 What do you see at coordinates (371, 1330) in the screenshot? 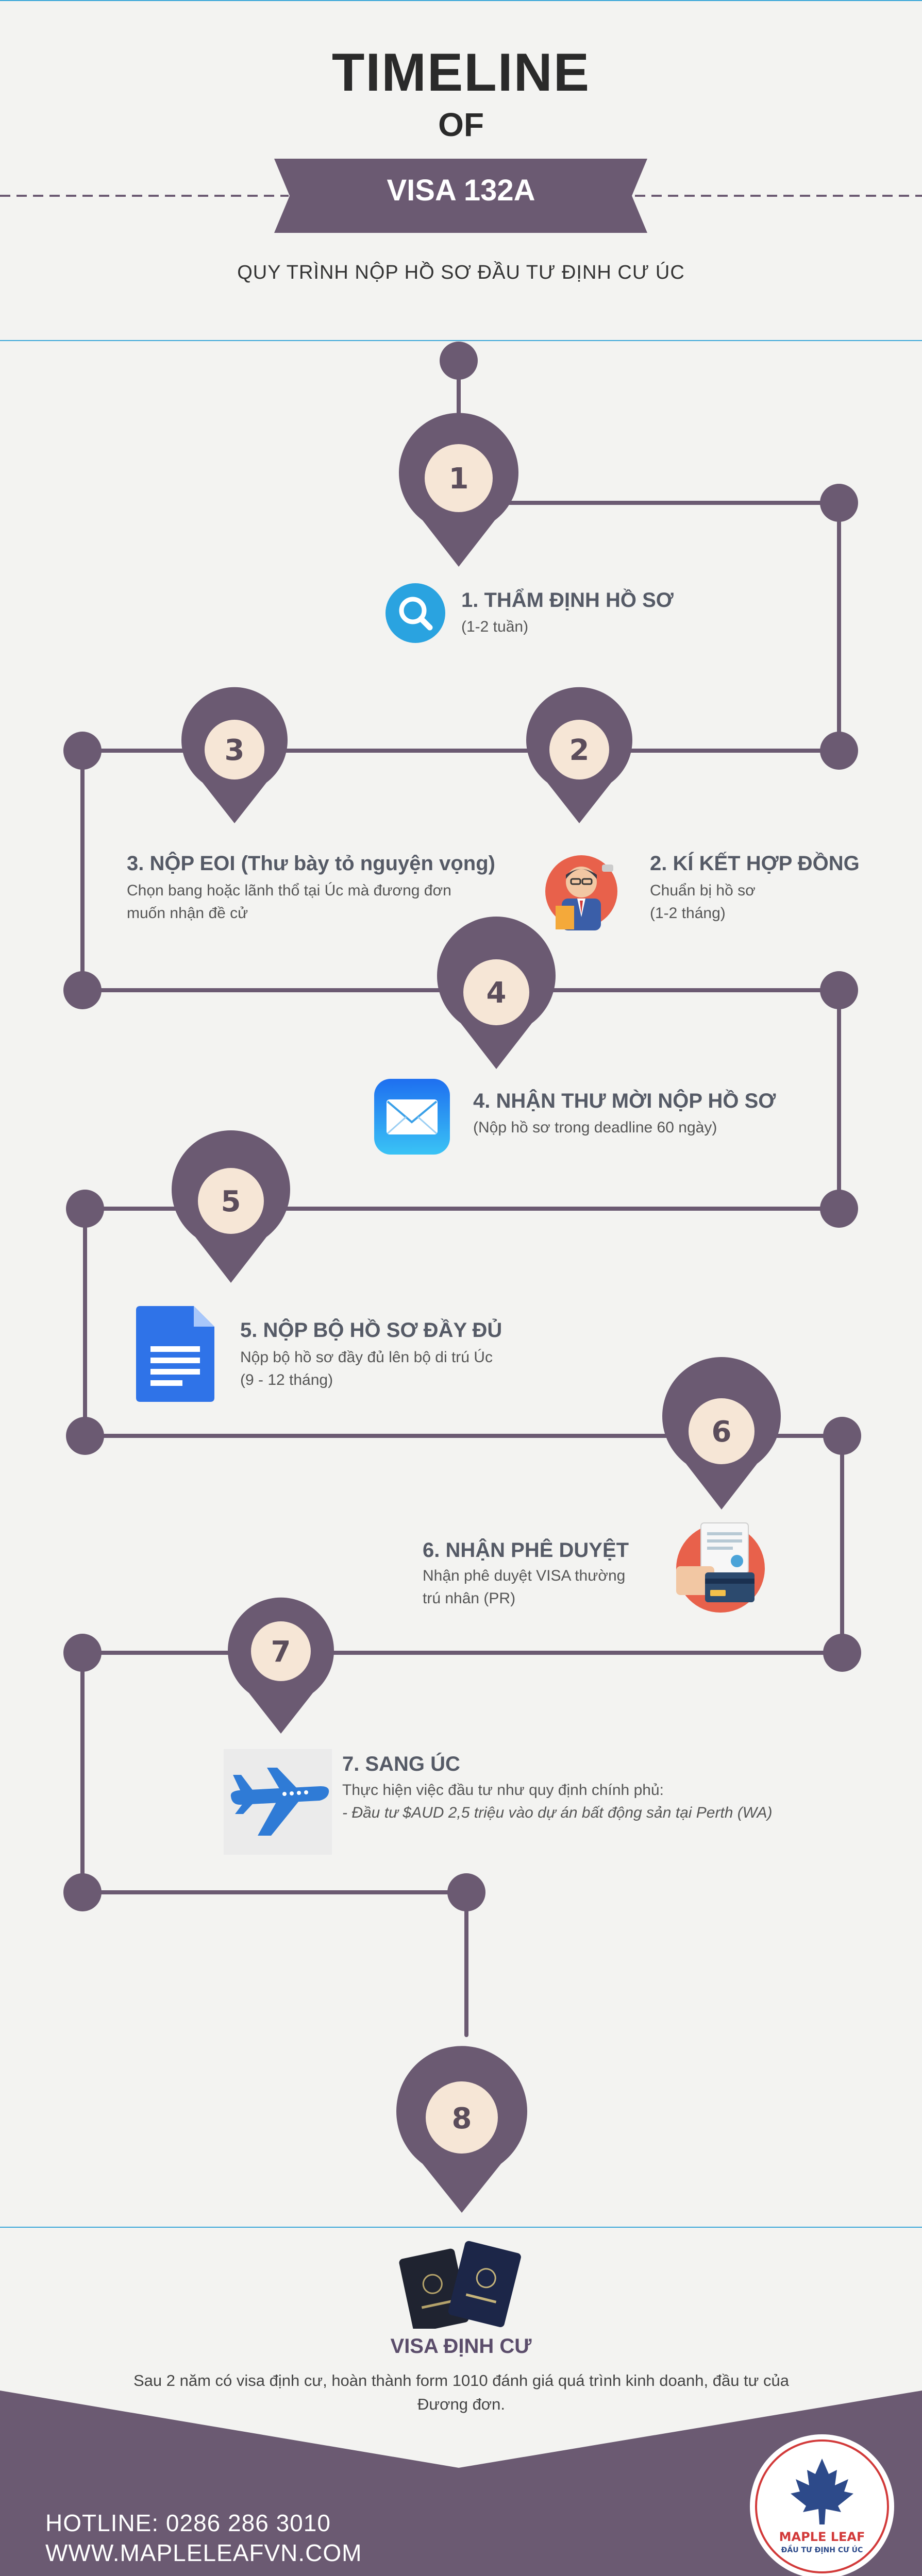
I see `step-5-title: 5. NỘP BỘ HỒ SƠ ĐẦY ĐỦ` at bounding box center [371, 1330].